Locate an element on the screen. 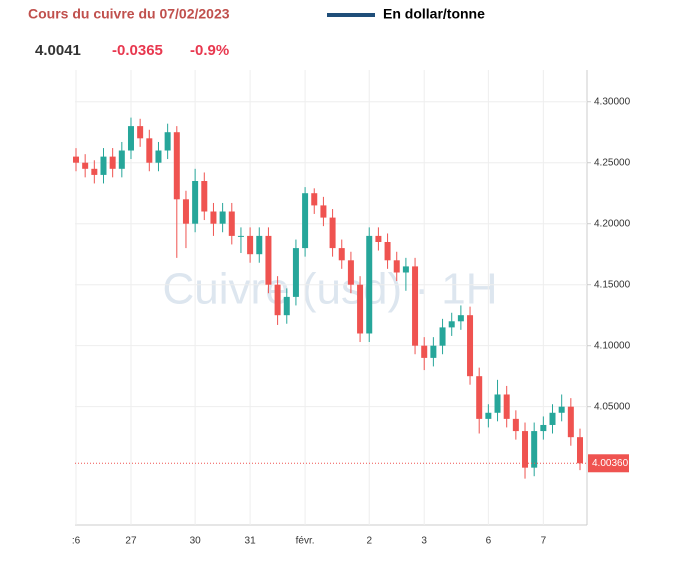 The width and height of the screenshot is (682, 565). y-tick-label: 4.05000 is located at coordinates (612, 406).